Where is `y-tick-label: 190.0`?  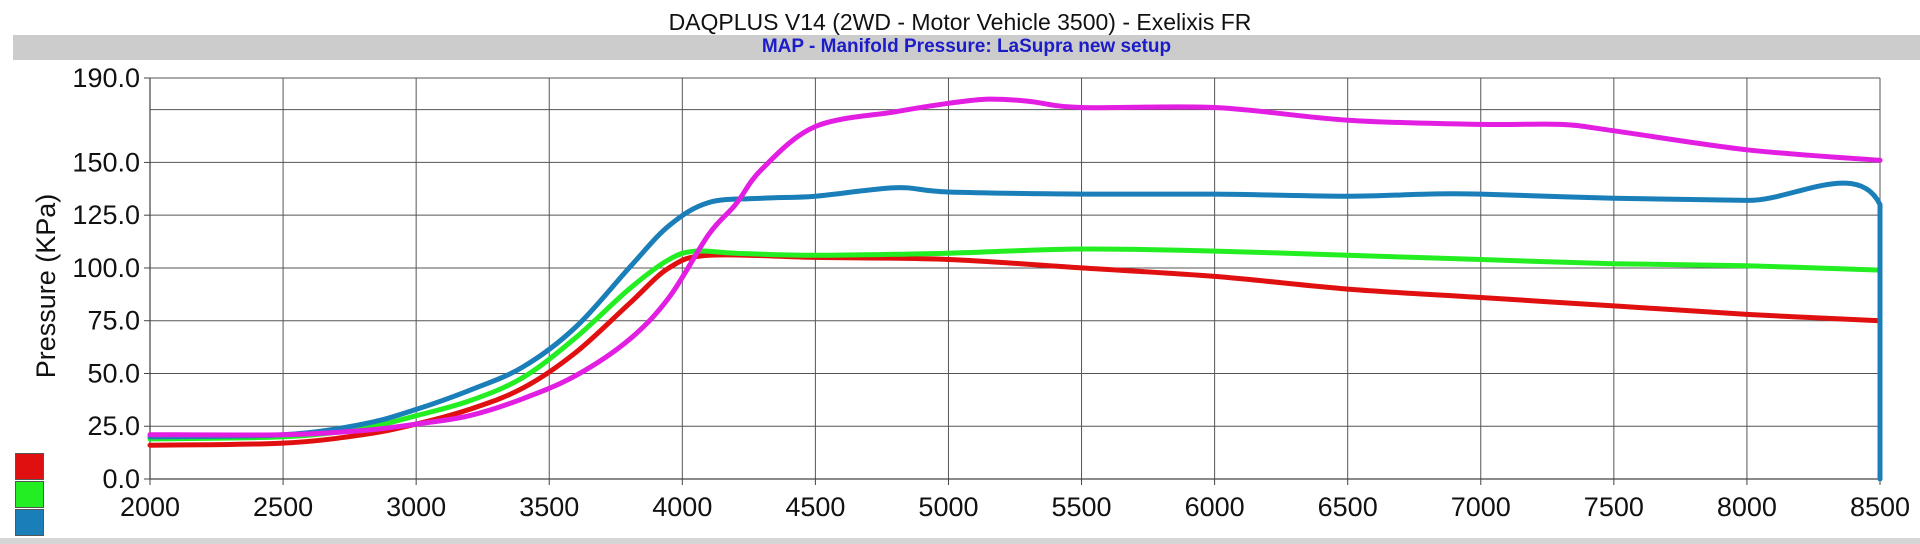 y-tick-label: 190.0 is located at coordinates (106, 78).